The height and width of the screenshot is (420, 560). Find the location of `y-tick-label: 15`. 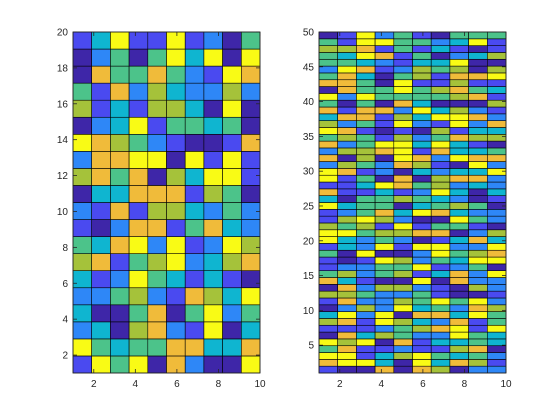

y-tick-label: 15 is located at coordinates (309, 276).